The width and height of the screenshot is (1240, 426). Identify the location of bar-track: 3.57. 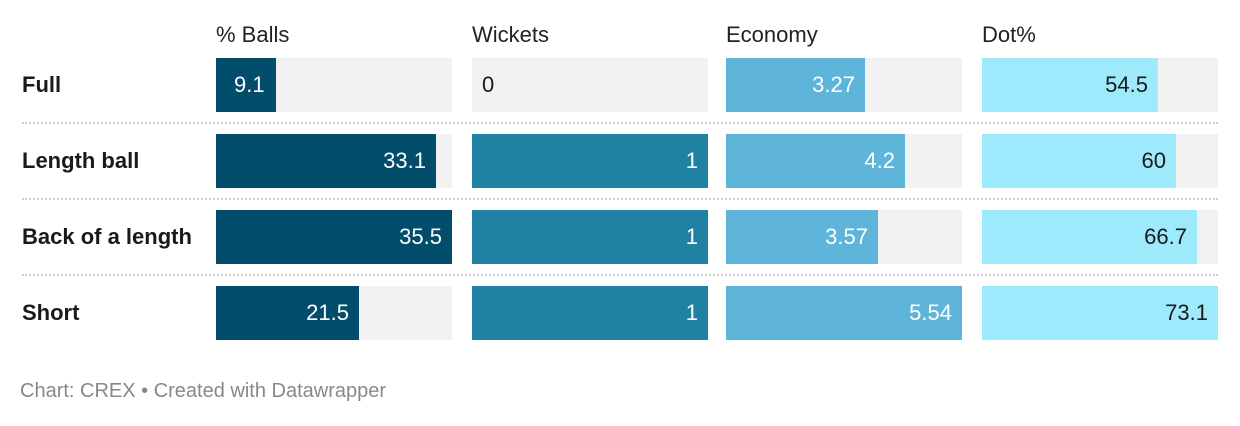
(844, 237).